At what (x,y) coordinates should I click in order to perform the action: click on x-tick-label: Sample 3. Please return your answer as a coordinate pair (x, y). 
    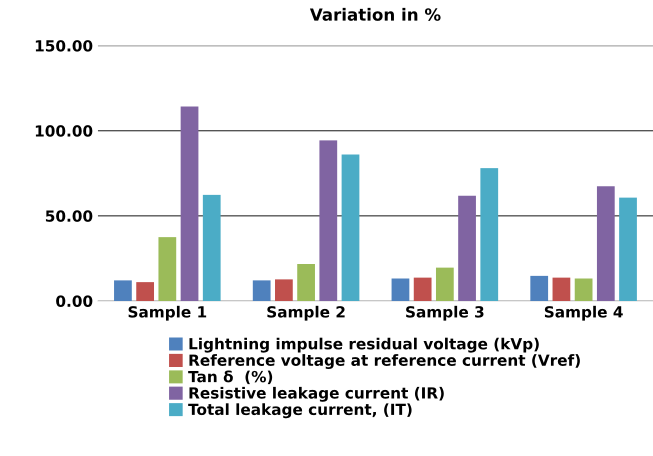
    Looking at the image, I should click on (445, 313).